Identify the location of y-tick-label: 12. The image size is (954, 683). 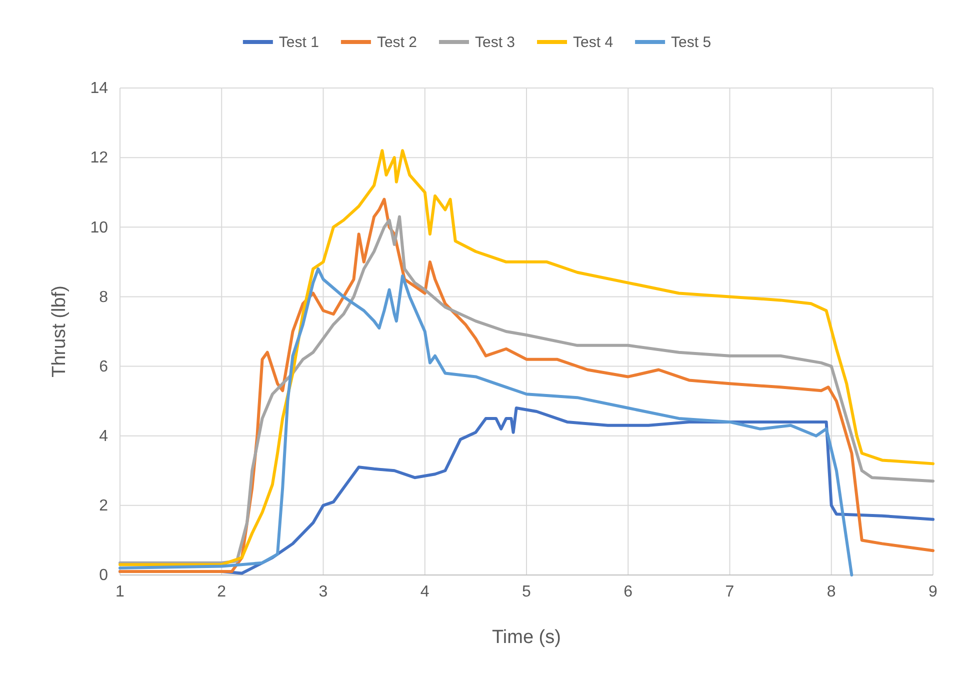
(99, 158).